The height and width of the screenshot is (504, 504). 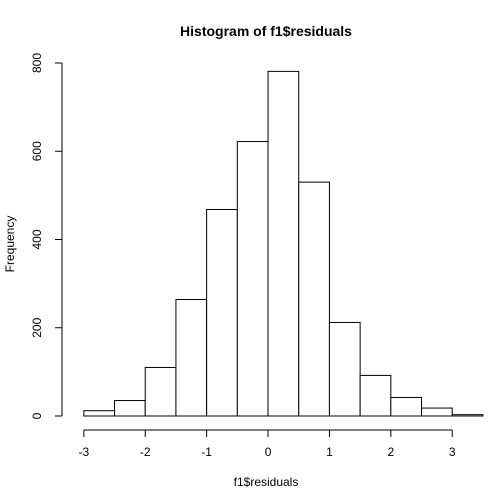 What do you see at coordinates (329, 452) in the screenshot?
I see `x-tick-label: 1` at bounding box center [329, 452].